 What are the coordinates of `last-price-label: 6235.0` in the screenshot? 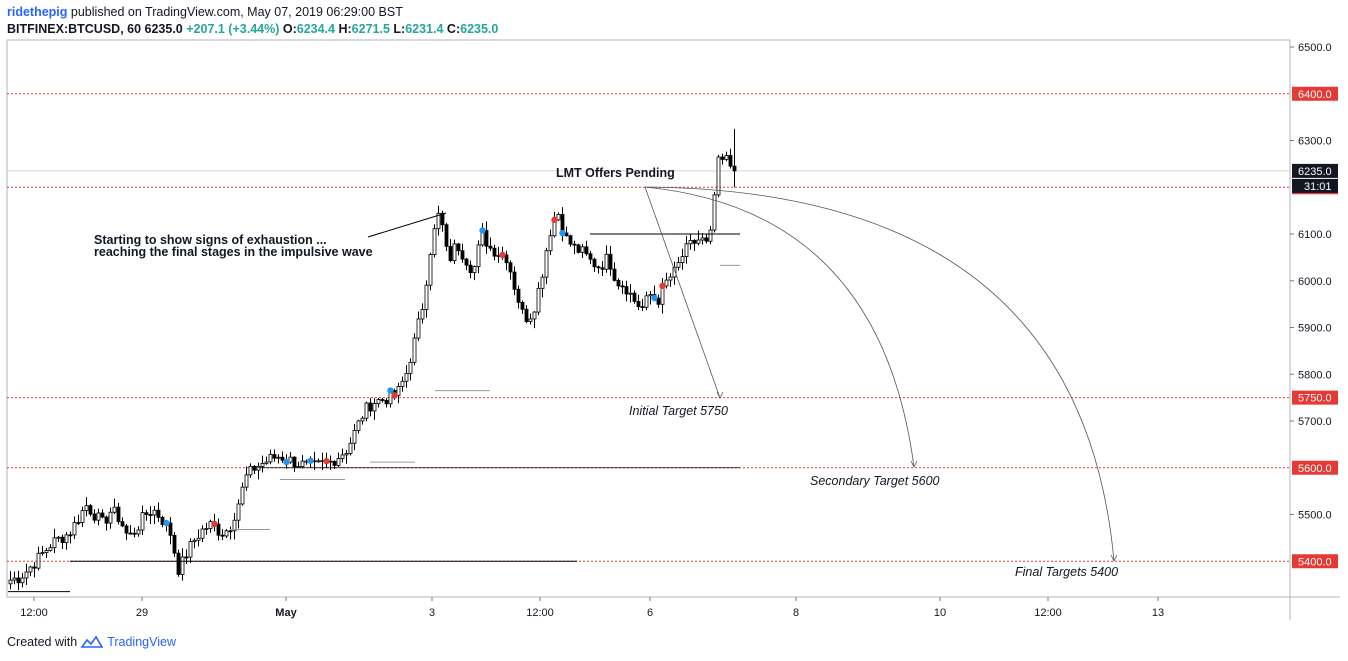 It's located at (1315, 172).